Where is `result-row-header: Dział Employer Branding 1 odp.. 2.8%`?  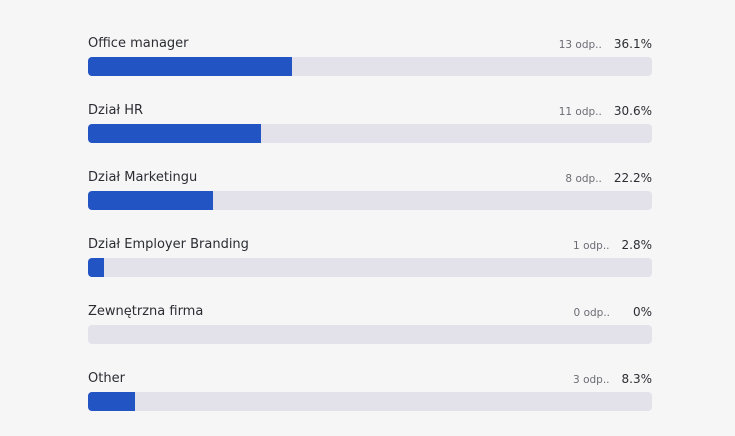
result-row-header: Dział Employer Branding 1 odp.. 2.8% is located at coordinates (370, 245).